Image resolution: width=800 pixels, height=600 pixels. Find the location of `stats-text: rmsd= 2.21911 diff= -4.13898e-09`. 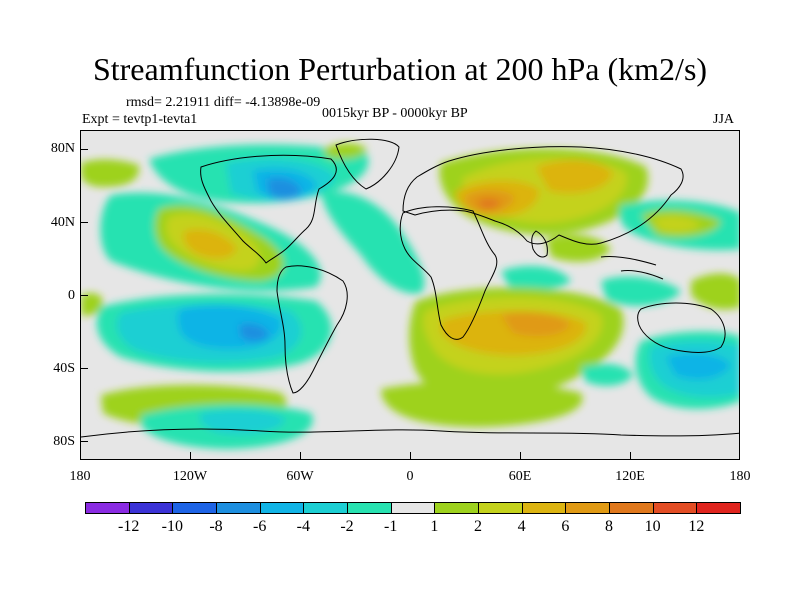

stats-text: rmsd= 2.21911 diff= -4.13898e-09 is located at coordinates (223, 102).